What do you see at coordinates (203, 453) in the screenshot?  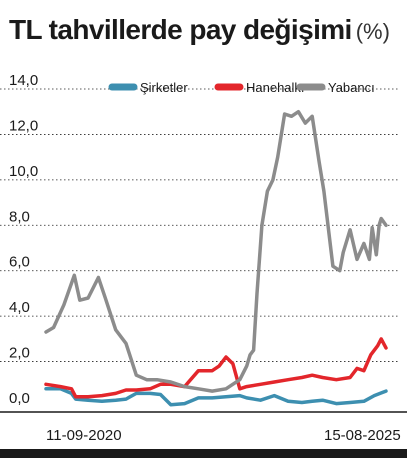 I see `bottom-bar` at bounding box center [203, 453].